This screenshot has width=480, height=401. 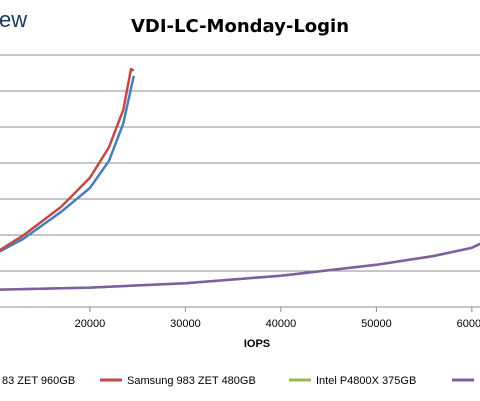 I want to click on x-axis-ticks: 20000 30000 40000 50000 60000, so click(x=277, y=318).